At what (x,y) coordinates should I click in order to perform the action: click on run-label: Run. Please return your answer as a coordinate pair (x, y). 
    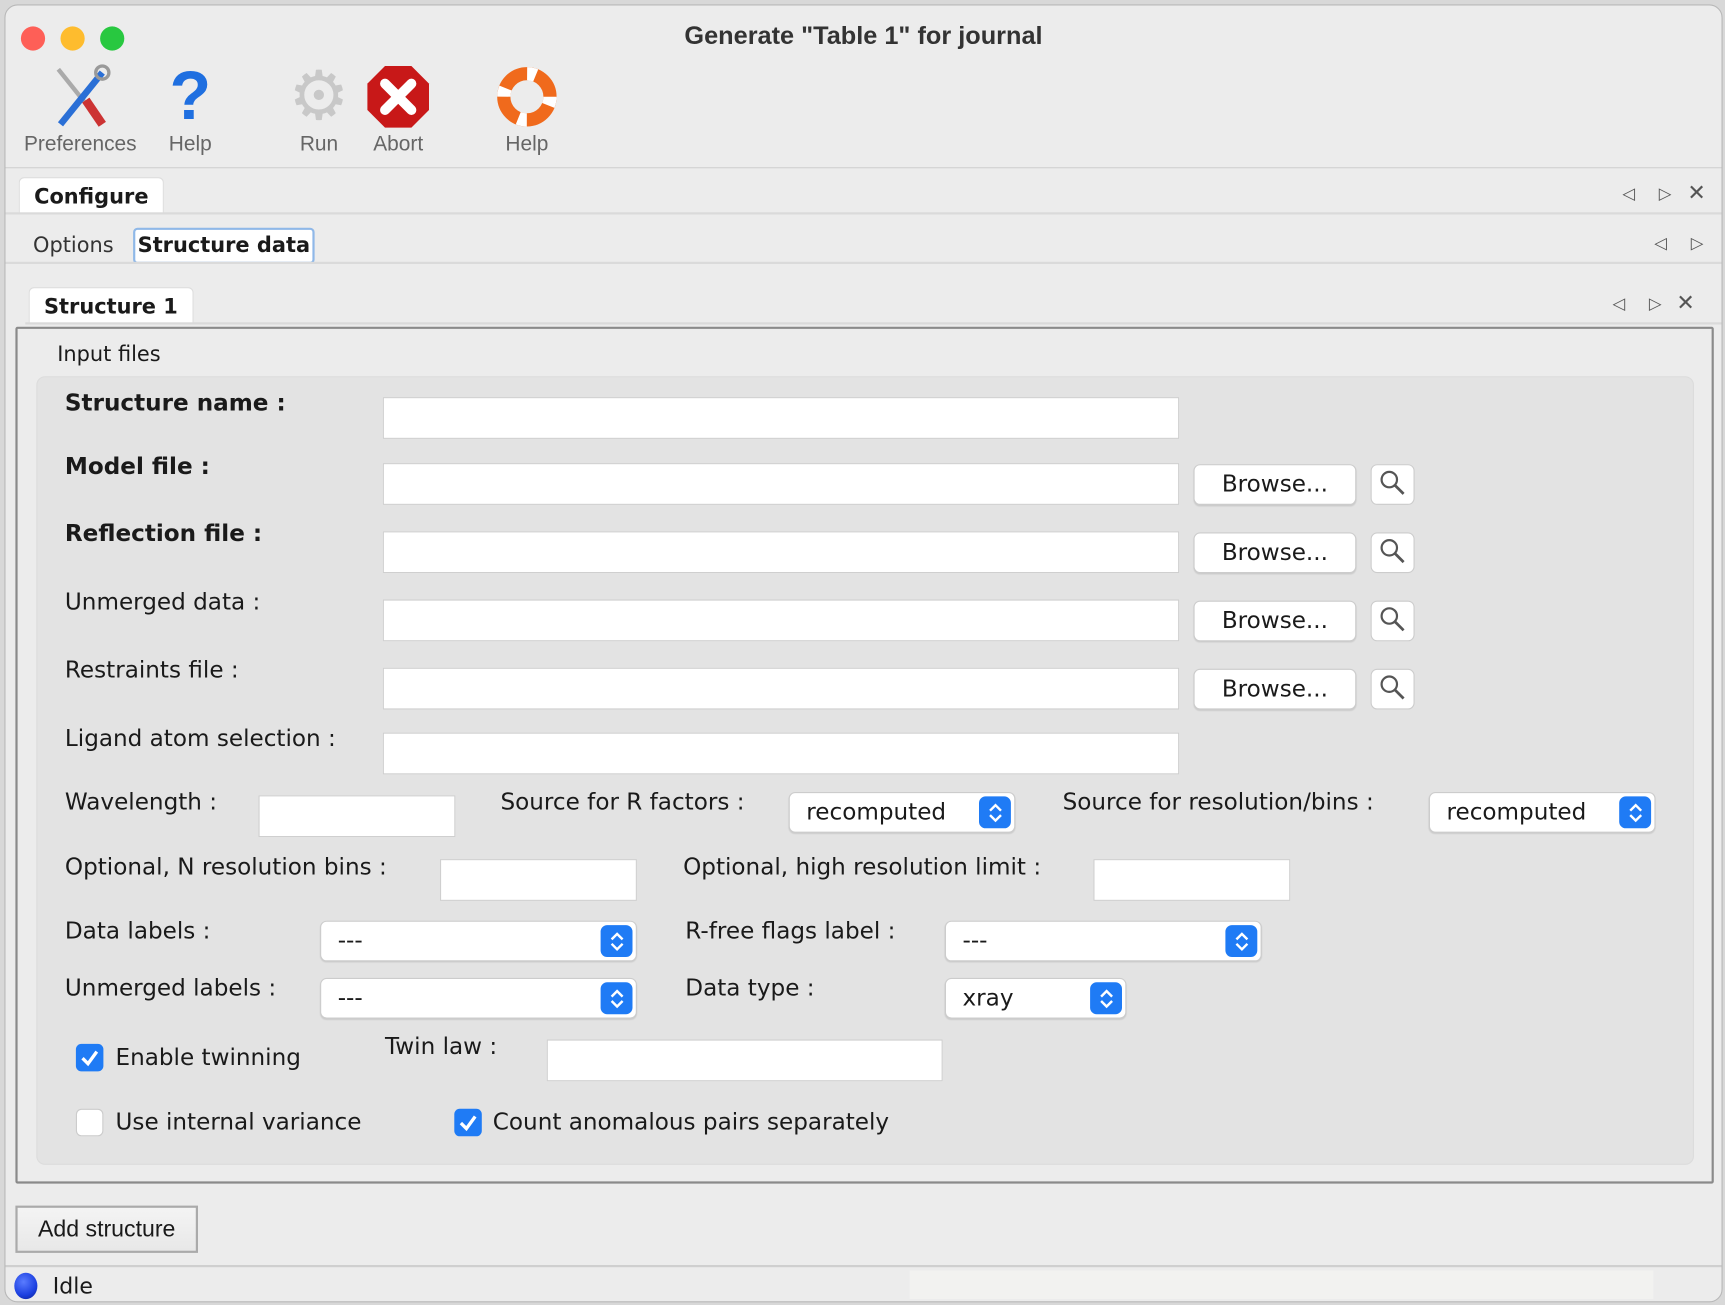
    Looking at the image, I should click on (319, 145).